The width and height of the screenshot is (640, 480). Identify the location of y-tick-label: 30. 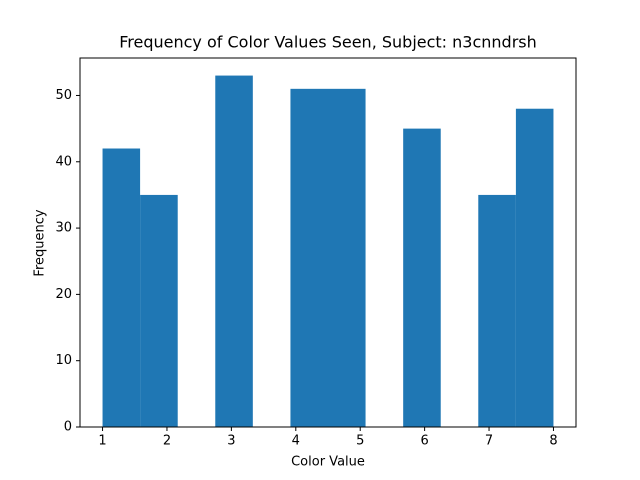
(63, 228).